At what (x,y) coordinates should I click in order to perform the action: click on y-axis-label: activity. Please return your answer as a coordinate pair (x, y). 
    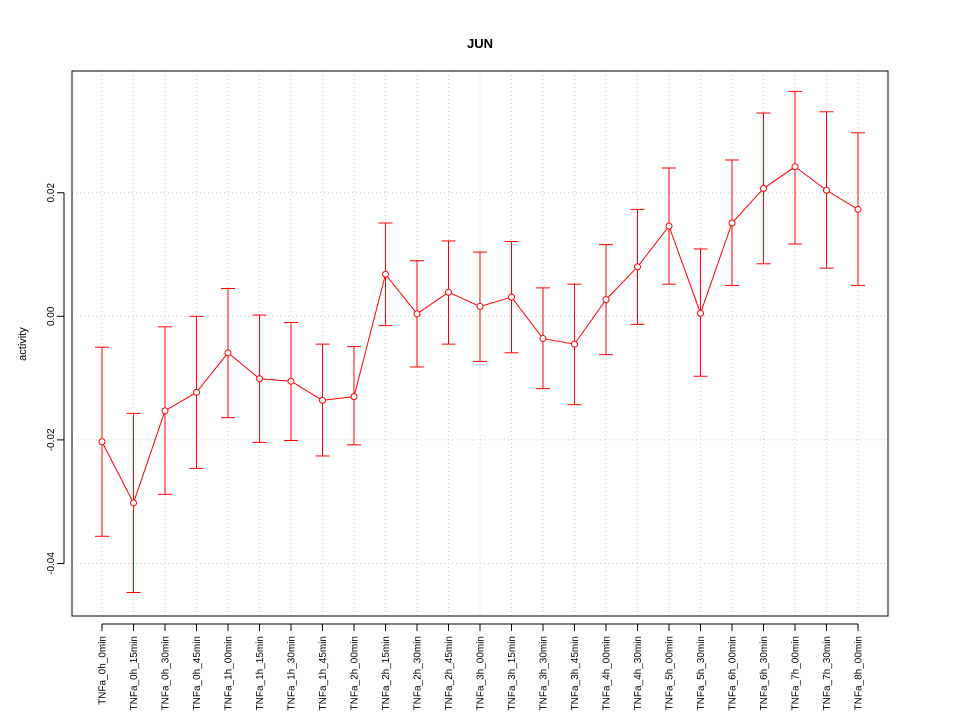
    Looking at the image, I should click on (23, 344).